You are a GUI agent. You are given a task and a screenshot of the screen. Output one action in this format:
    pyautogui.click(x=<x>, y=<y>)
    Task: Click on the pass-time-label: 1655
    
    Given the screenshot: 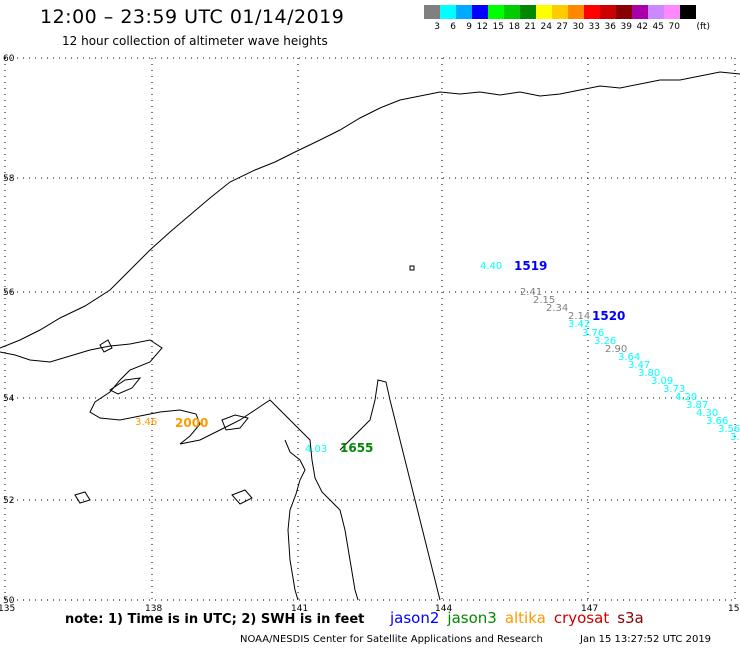 What is the action you would take?
    pyautogui.click(x=356, y=448)
    